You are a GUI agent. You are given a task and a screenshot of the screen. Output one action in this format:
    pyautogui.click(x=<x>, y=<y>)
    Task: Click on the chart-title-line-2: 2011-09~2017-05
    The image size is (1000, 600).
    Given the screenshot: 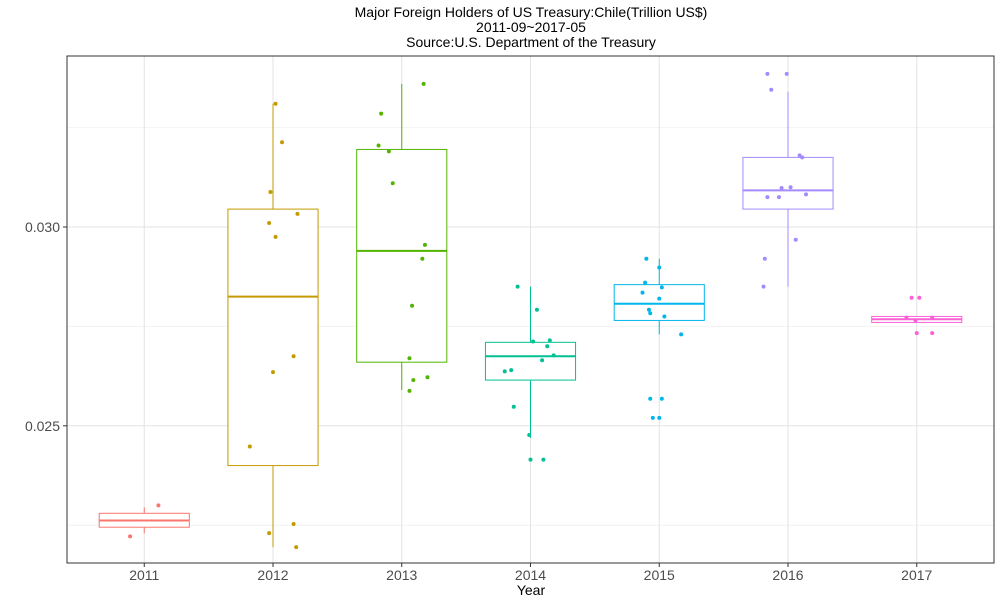 What is the action you would take?
    pyautogui.click(x=531, y=27)
    